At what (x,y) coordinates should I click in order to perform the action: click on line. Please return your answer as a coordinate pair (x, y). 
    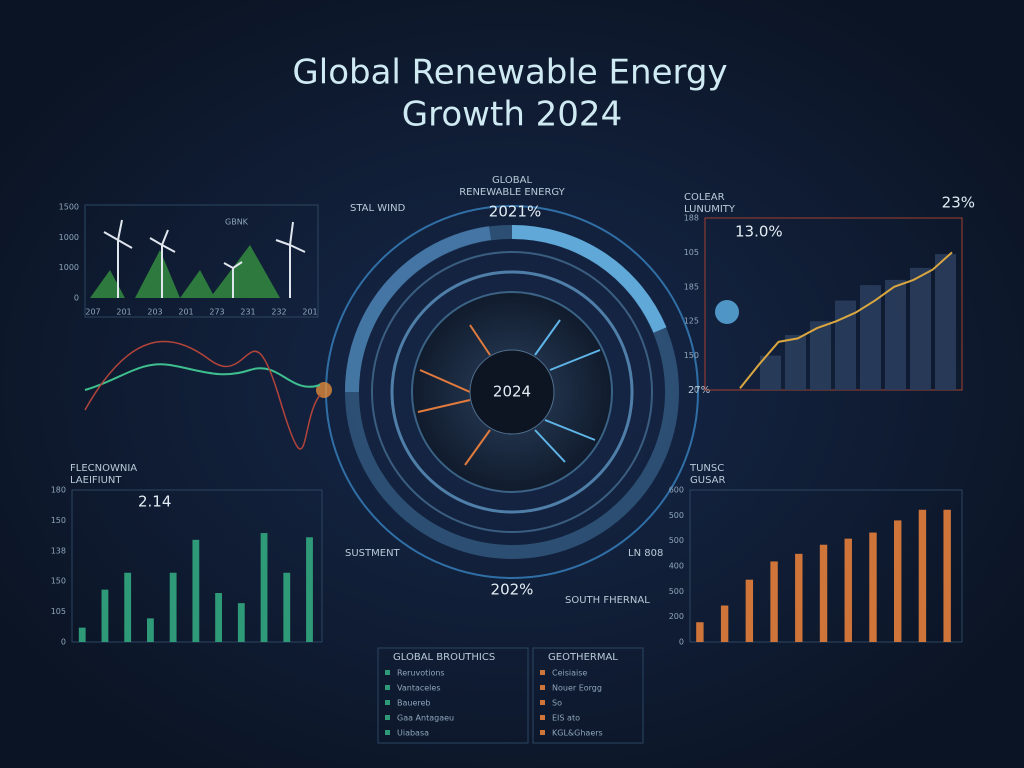
    Looking at the image, I should click on (846, 320).